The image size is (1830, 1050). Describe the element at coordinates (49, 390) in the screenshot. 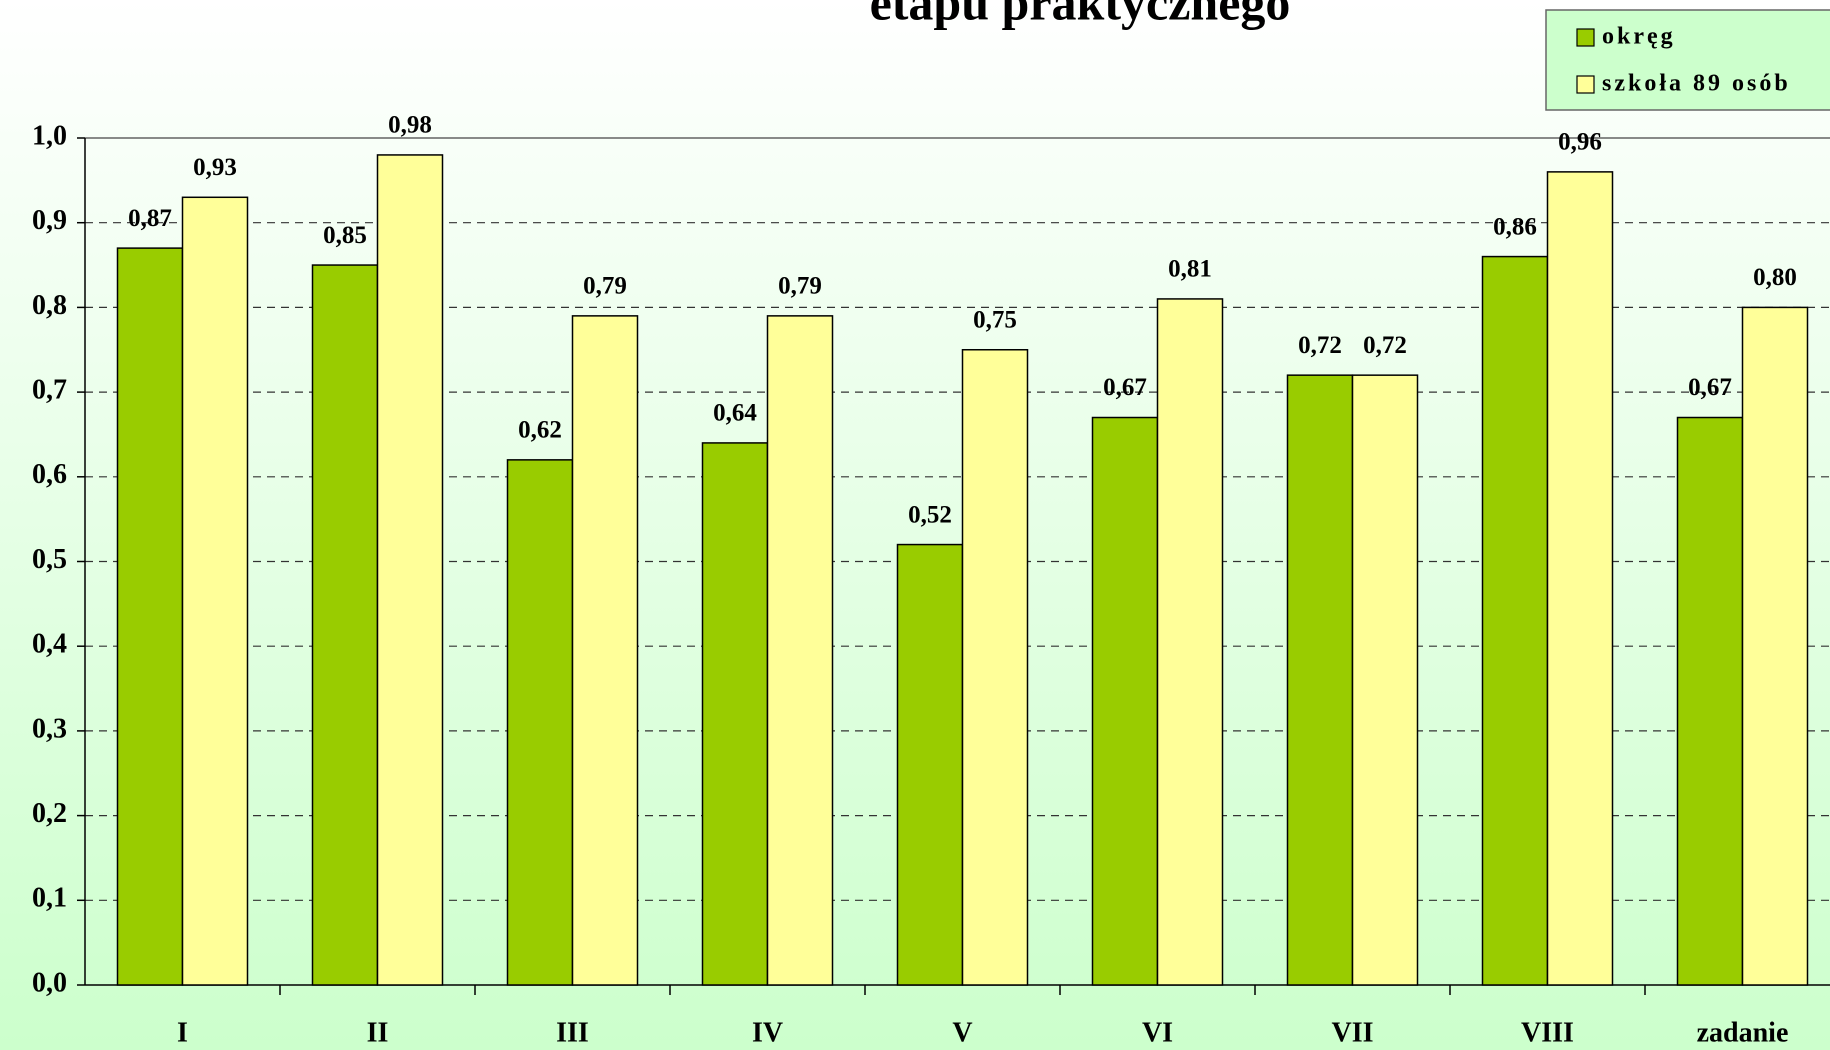

I see `y-tick-label: 0,7` at that location.